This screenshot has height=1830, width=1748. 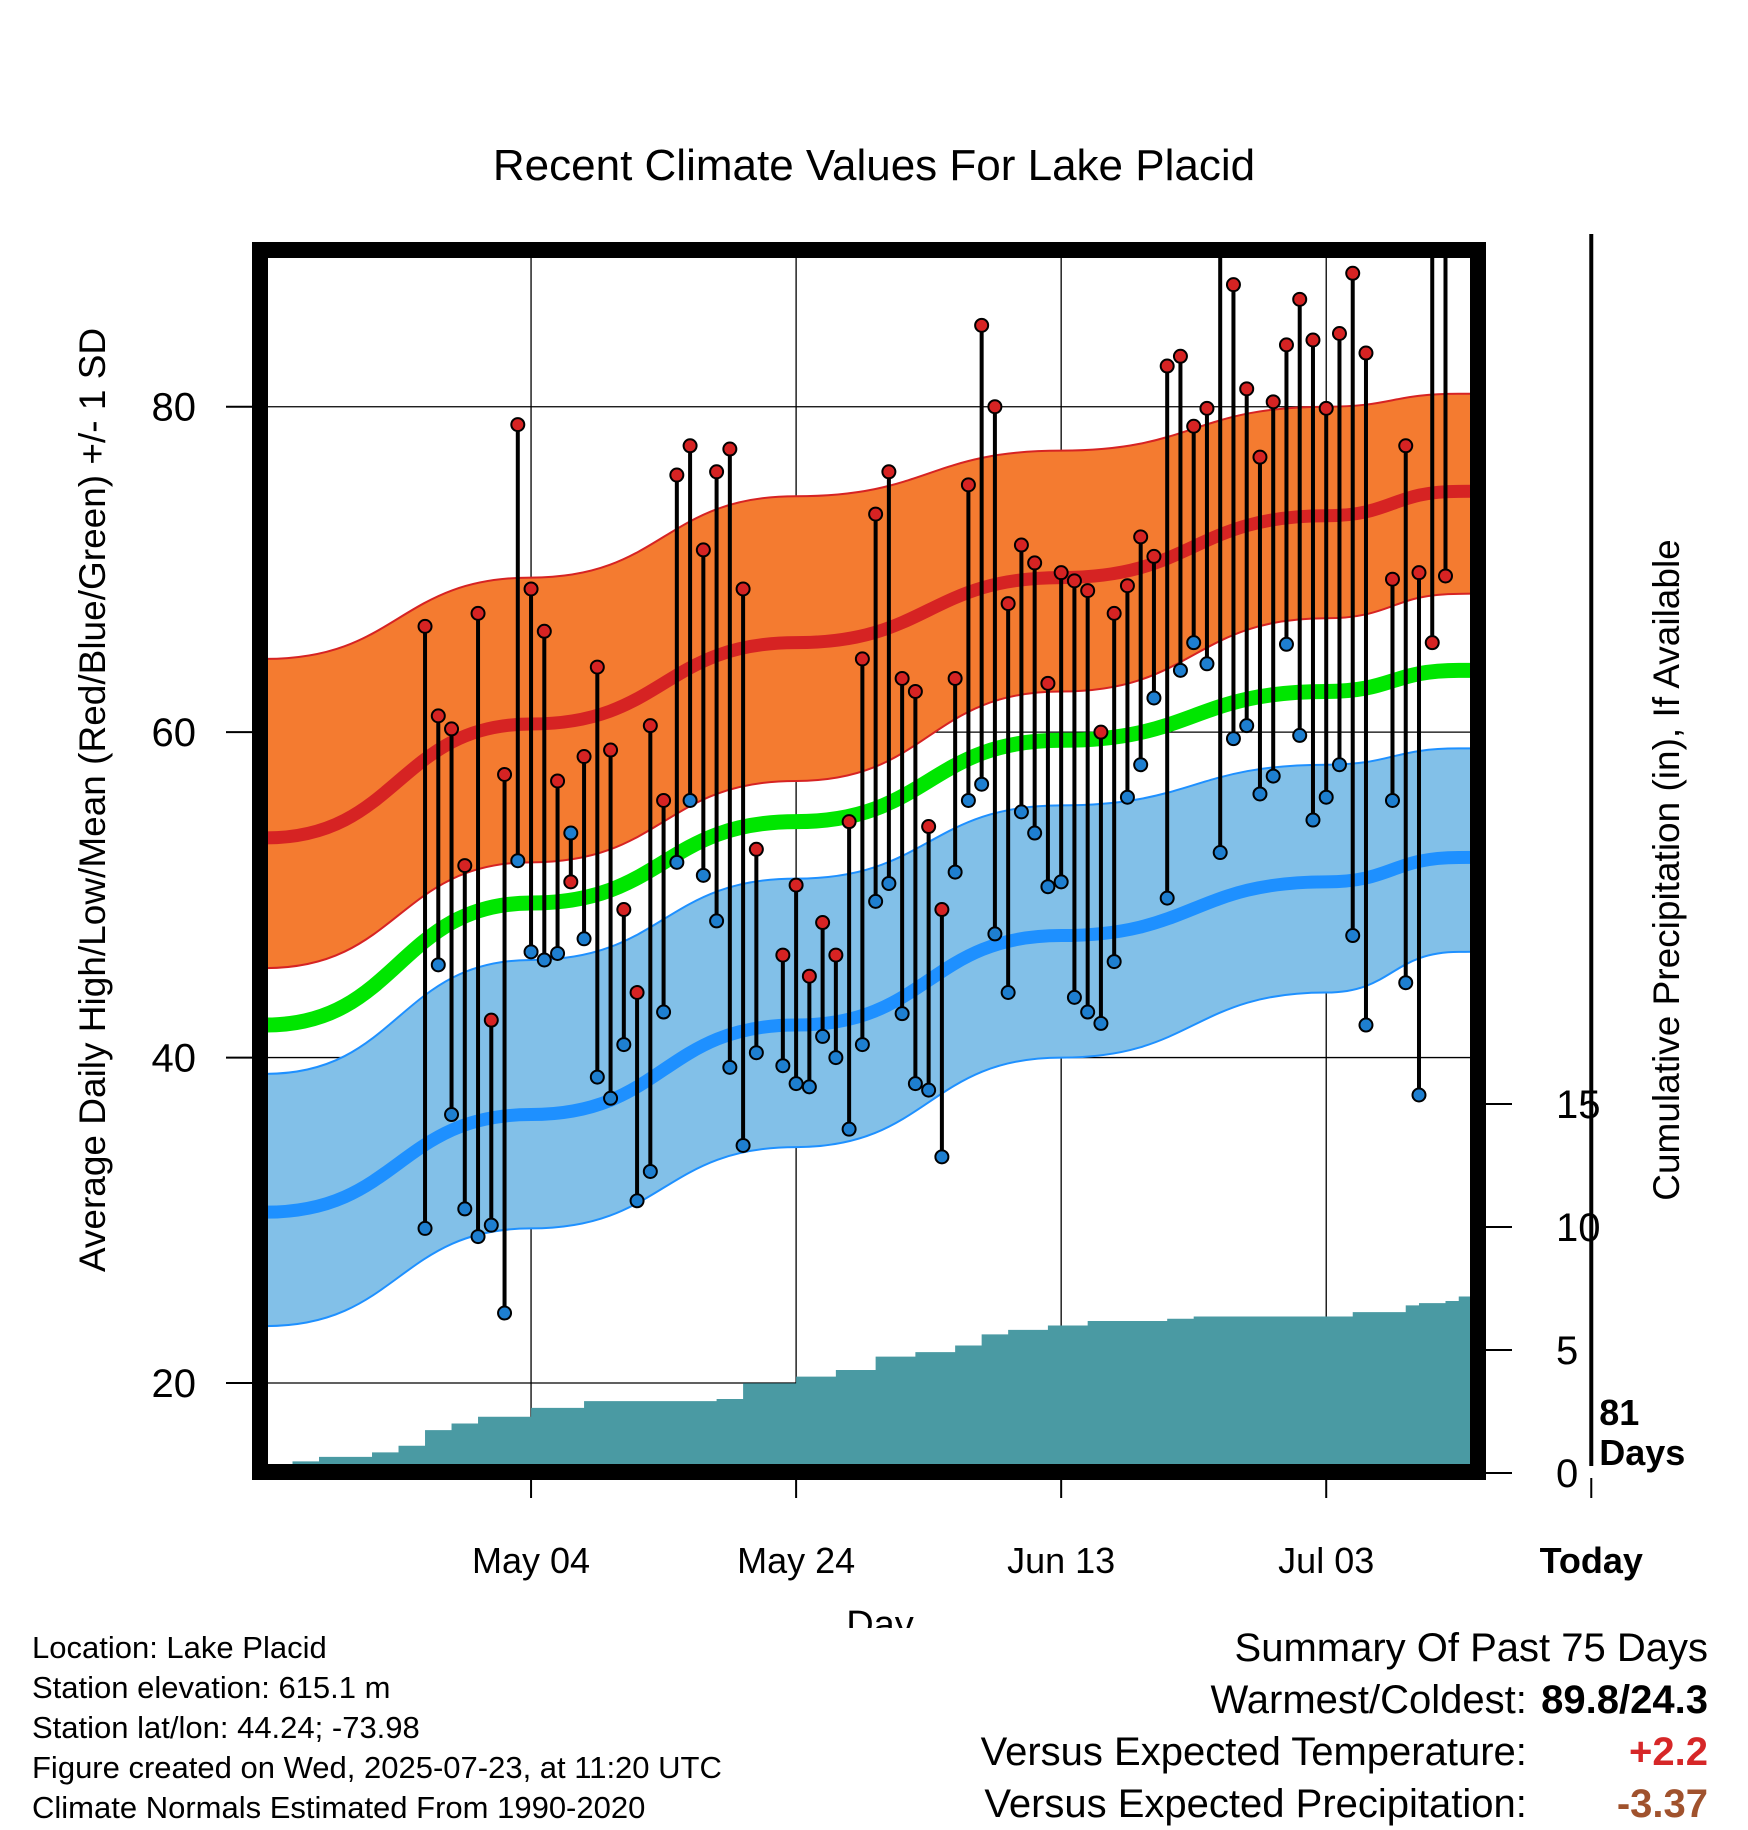 I want to click on y-tick-label: 80, so click(x=174, y=408).